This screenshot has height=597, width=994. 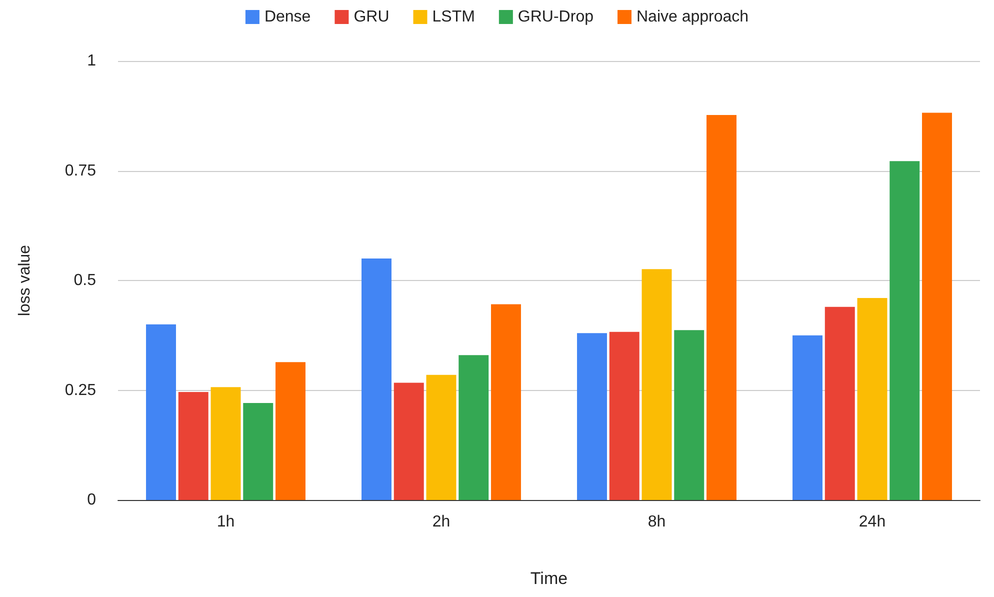 I want to click on legend-label: Dense, so click(x=287, y=17).